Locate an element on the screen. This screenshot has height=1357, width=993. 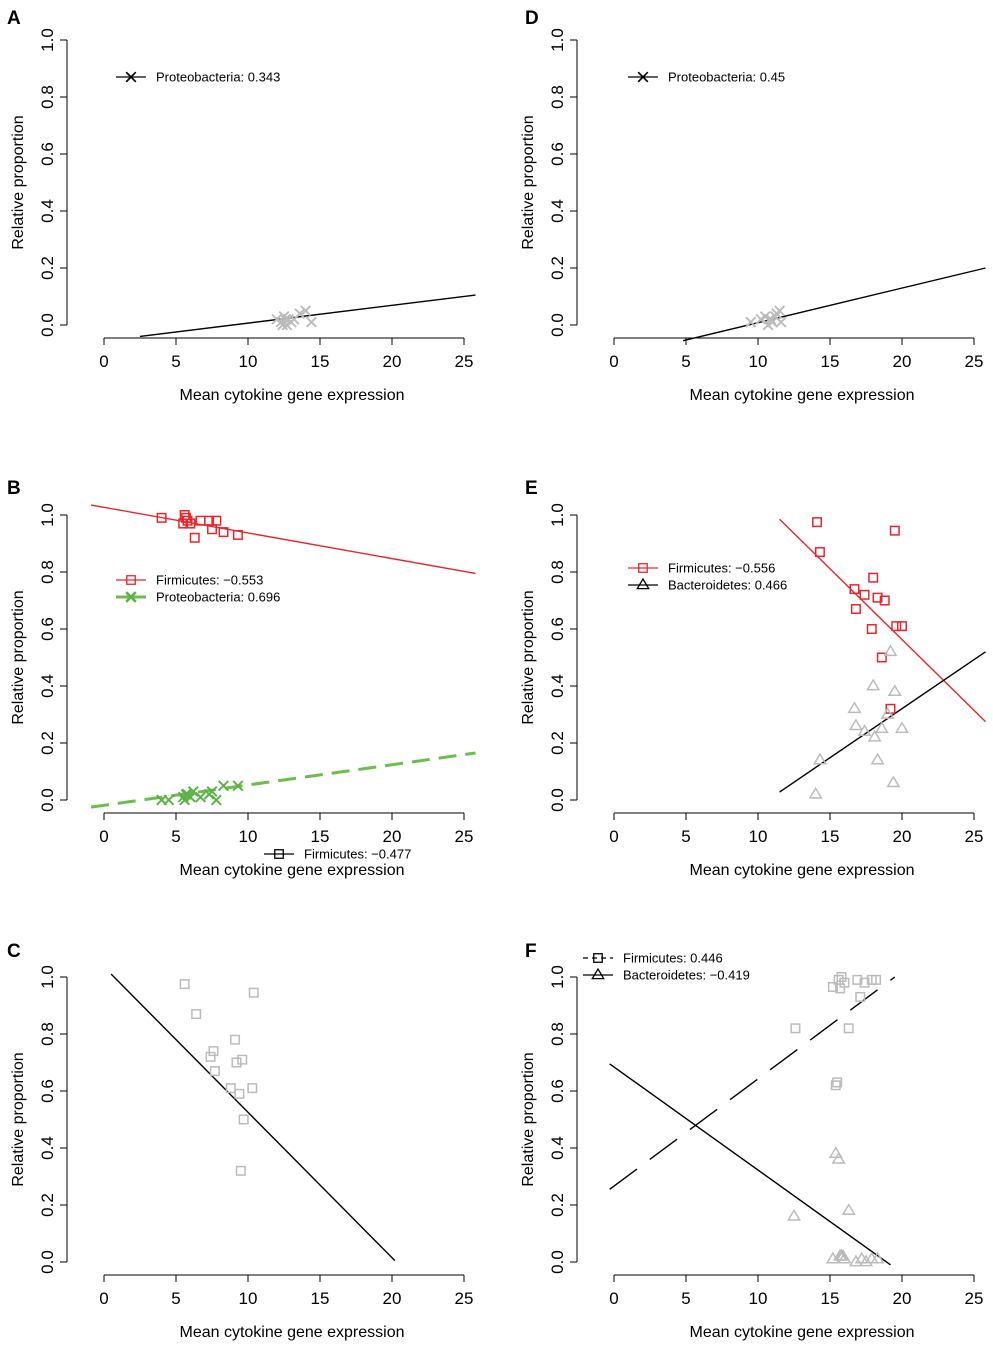
panel-label: E is located at coordinates (531, 488).